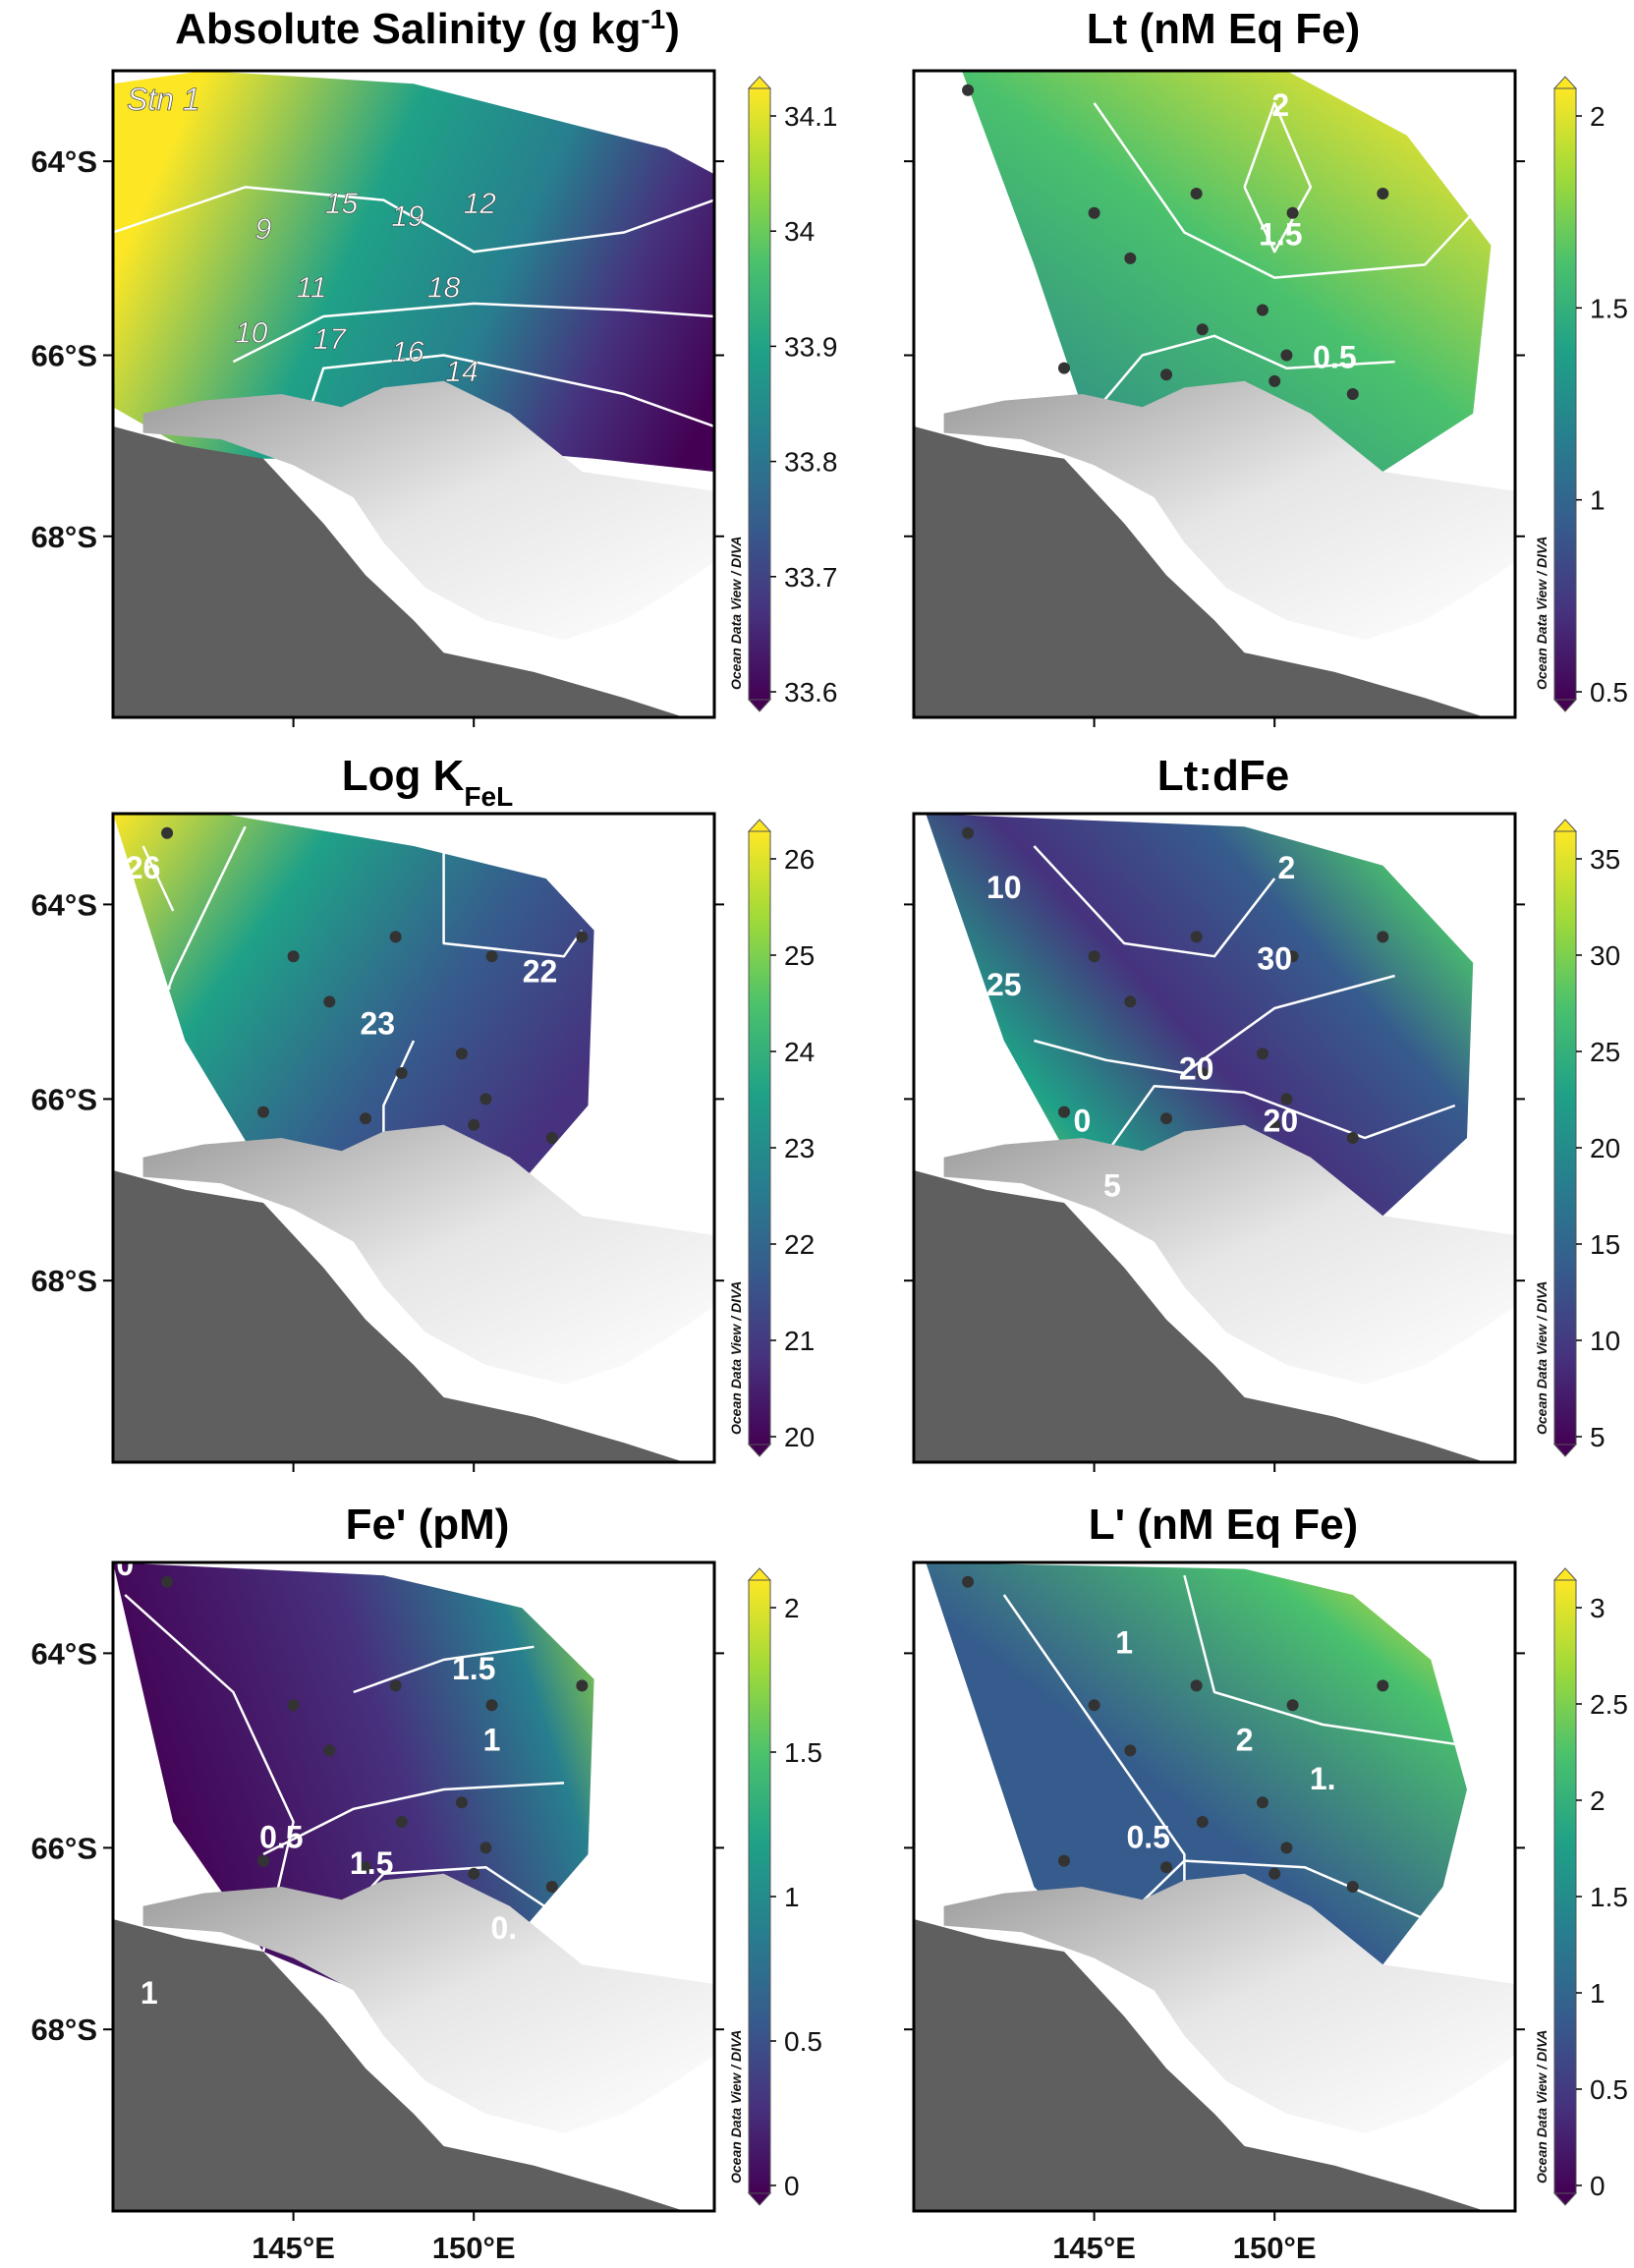 The image size is (1634, 2268). I want to click on panel-title: Log KFeL, so click(428, 782).